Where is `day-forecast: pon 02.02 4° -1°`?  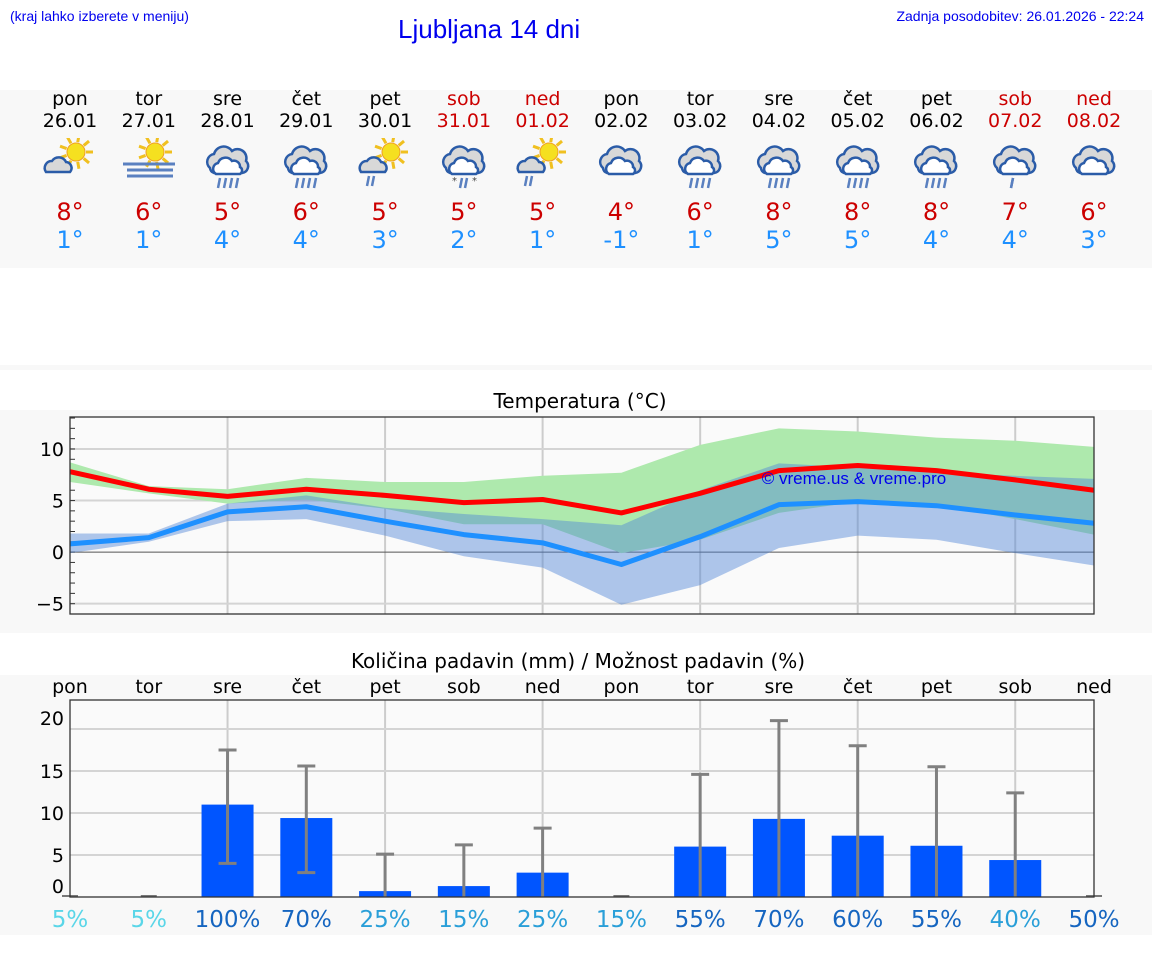
day-forecast: pon 02.02 4° -1° is located at coordinates (621, 171).